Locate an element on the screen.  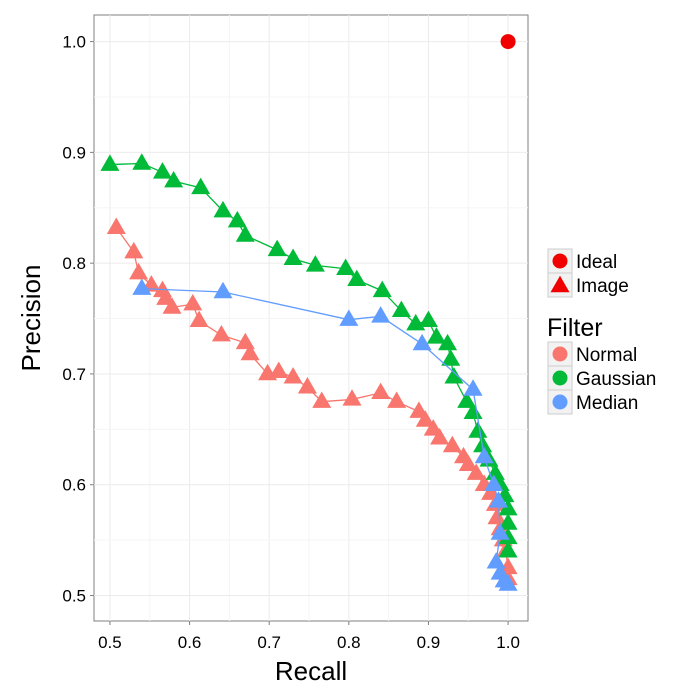
legend-label: Median is located at coordinates (607, 403).